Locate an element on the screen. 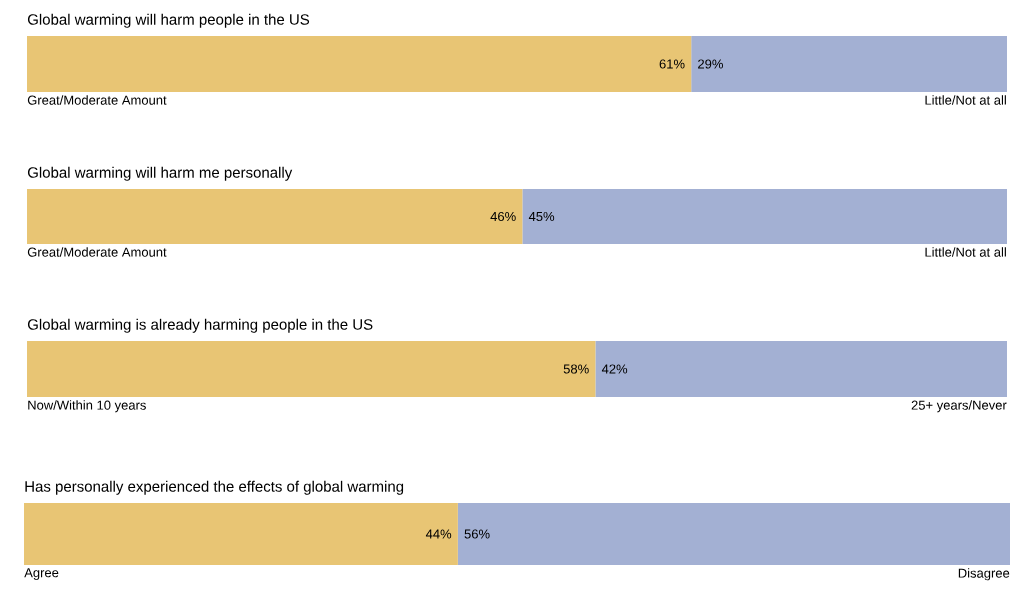 This screenshot has width=1031, height=591. chart-title: Global warming is already harming people in the US is located at coordinates (200, 325).